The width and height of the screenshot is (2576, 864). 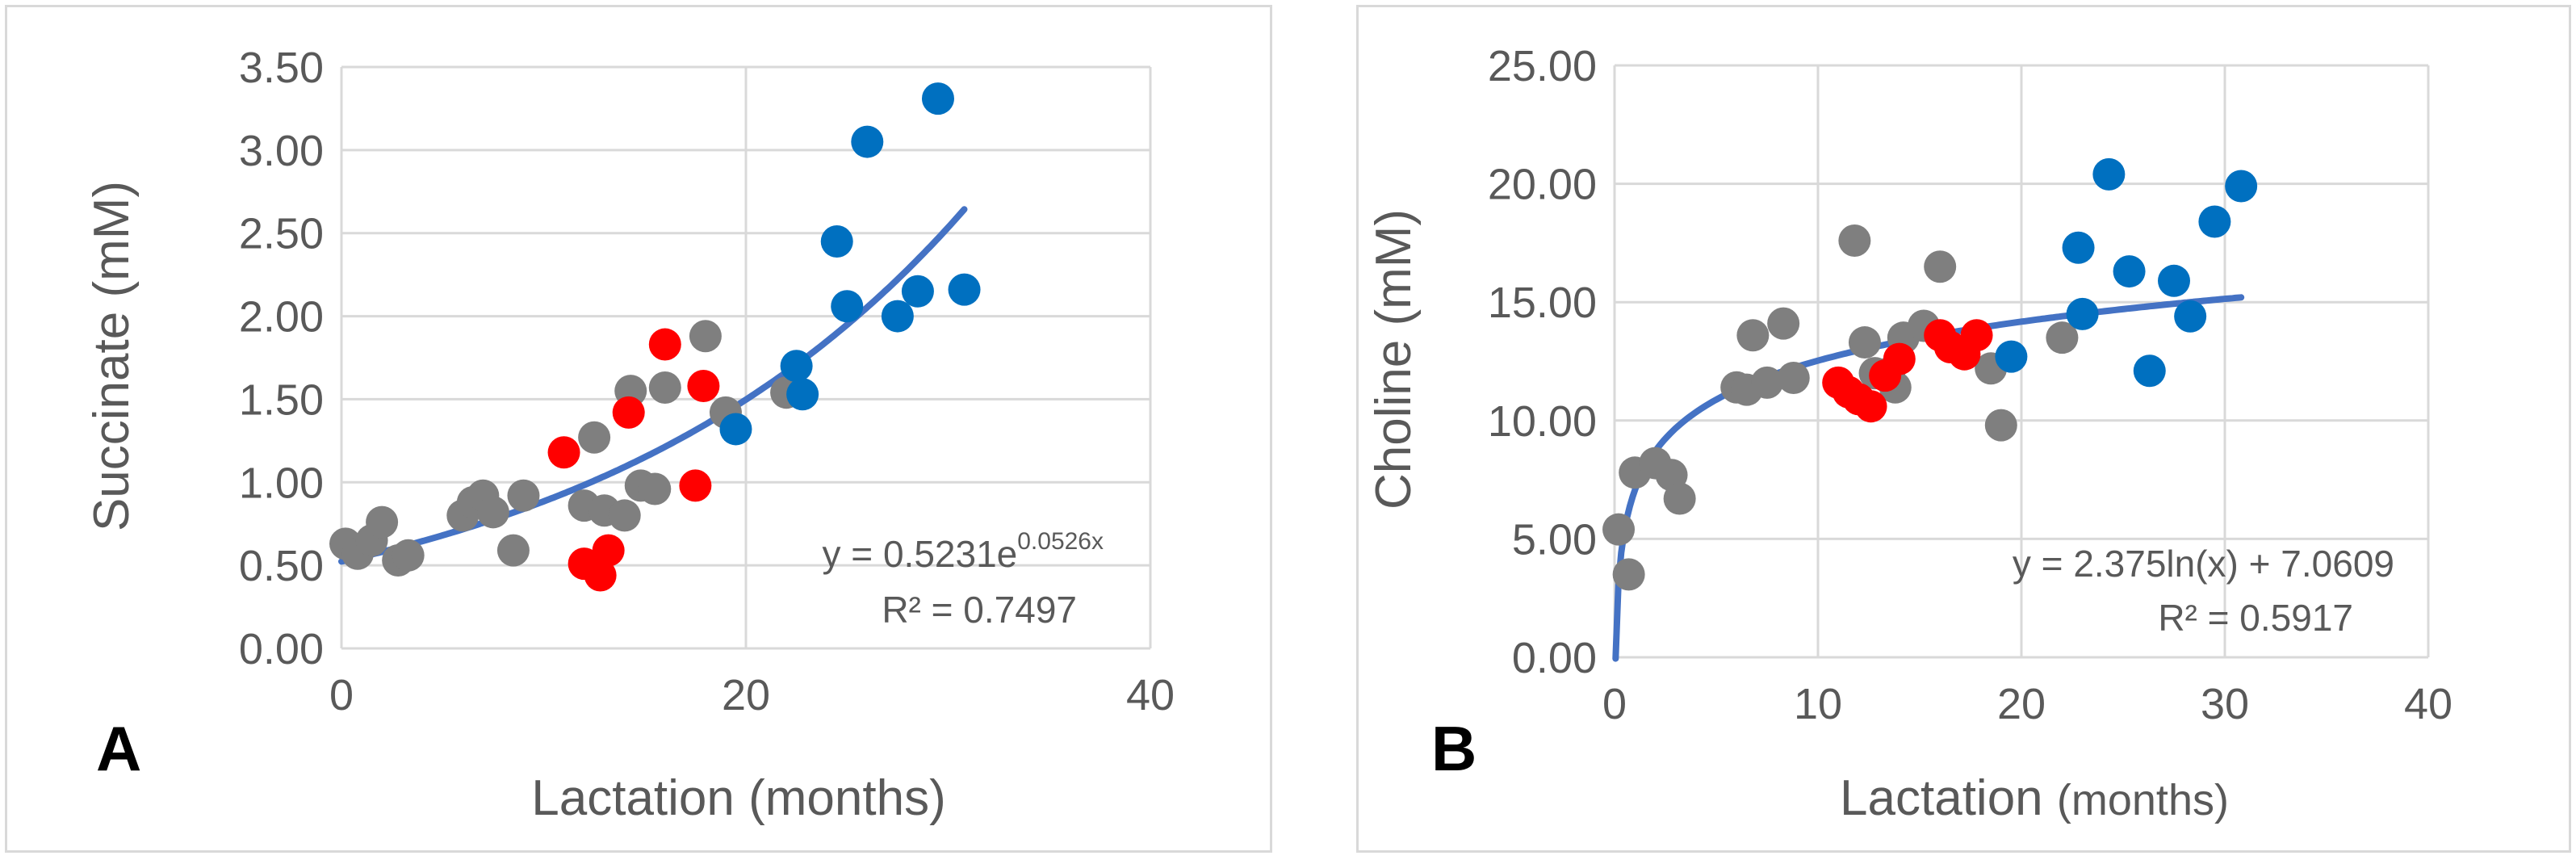 What do you see at coordinates (1554, 539) in the screenshot?
I see `y-tick-label: 5.00` at bounding box center [1554, 539].